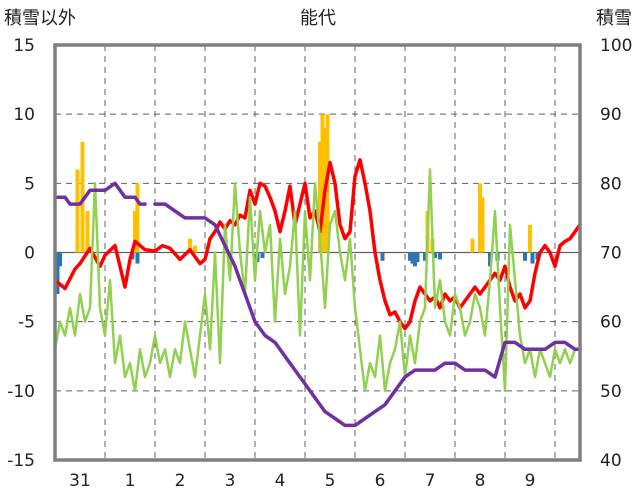  I want to click on y-right-tick-label: 40, so click(611, 461).